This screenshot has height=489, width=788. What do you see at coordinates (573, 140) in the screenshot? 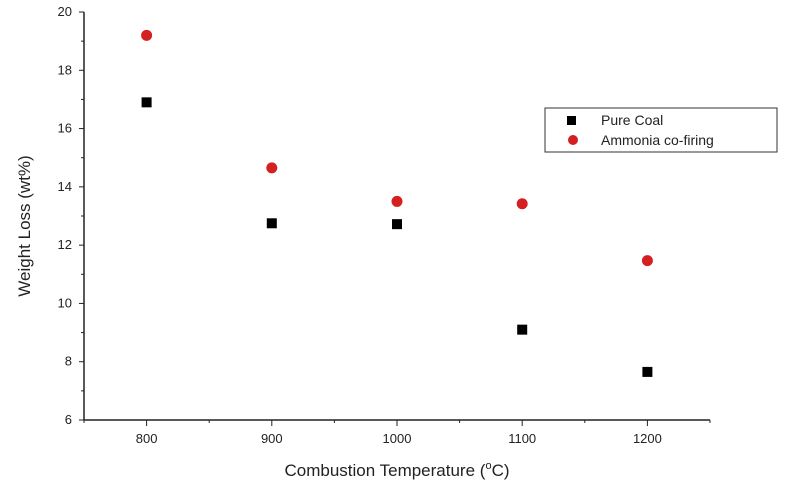
I see `legend-marker-ammonia` at bounding box center [573, 140].